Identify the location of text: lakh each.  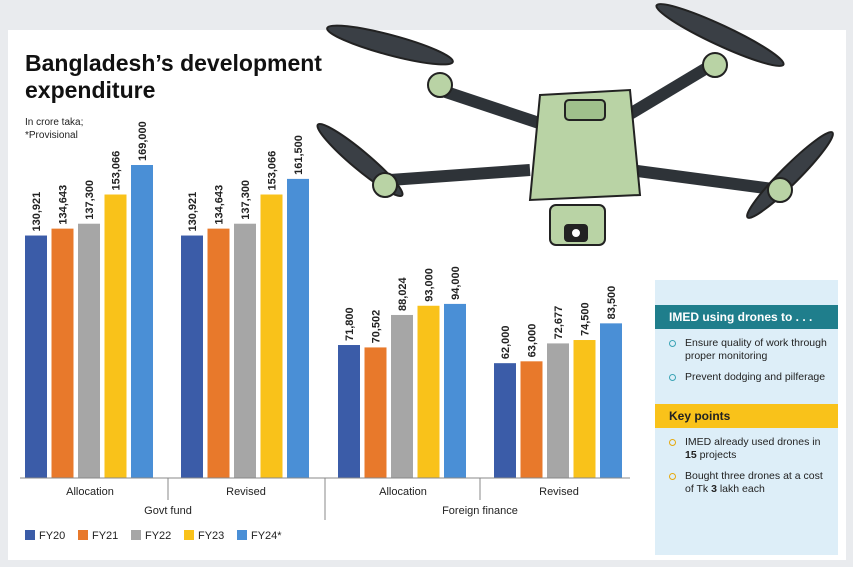
(740, 489).